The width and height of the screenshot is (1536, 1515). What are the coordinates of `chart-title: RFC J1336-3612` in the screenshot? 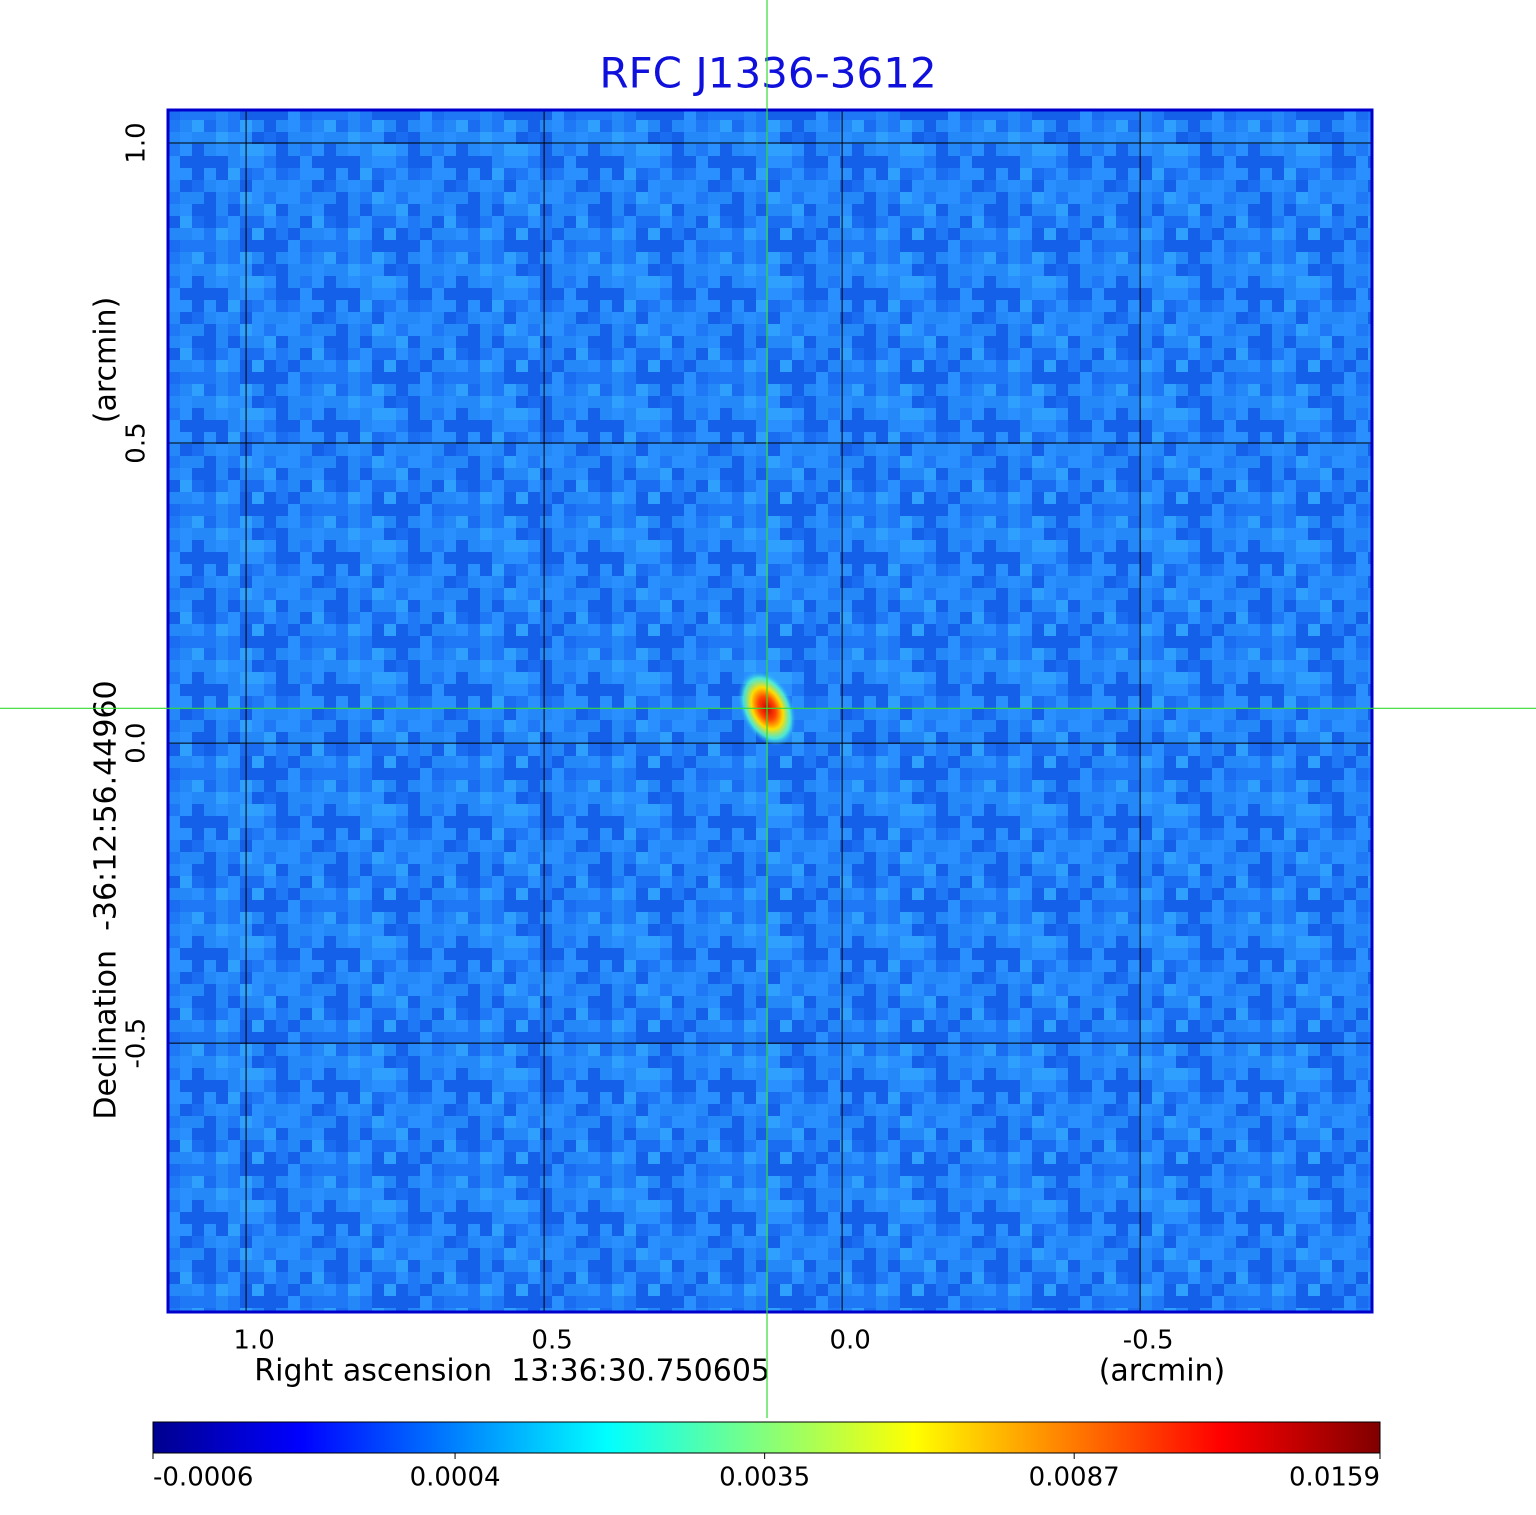 It's located at (767, 73).